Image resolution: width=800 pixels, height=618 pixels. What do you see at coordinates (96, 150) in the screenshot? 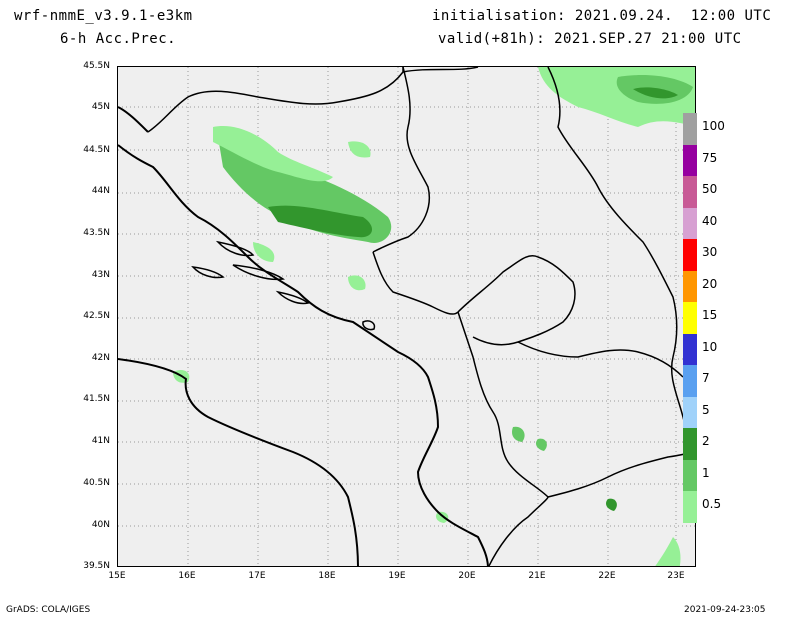
I see `lat-label: 44.5N` at bounding box center [96, 150].